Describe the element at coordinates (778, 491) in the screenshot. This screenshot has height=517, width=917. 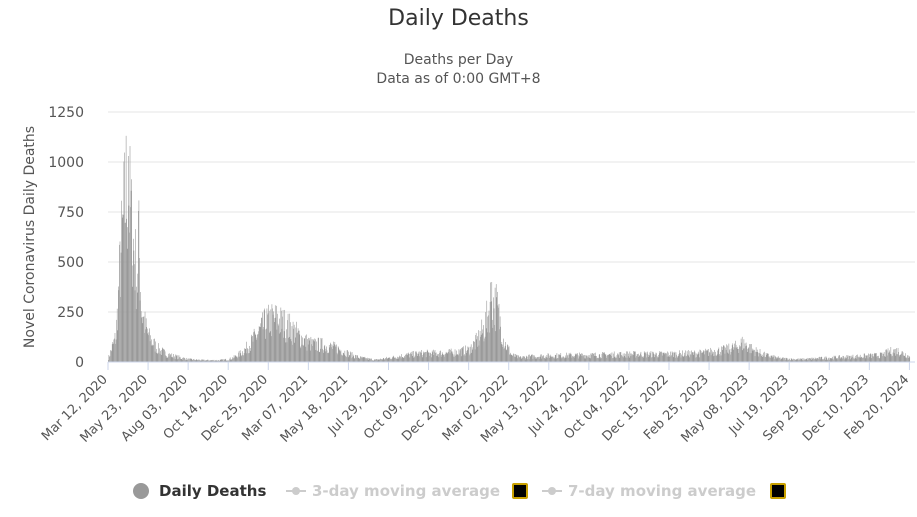
I see `legend-checkbox-7-day` at that location.